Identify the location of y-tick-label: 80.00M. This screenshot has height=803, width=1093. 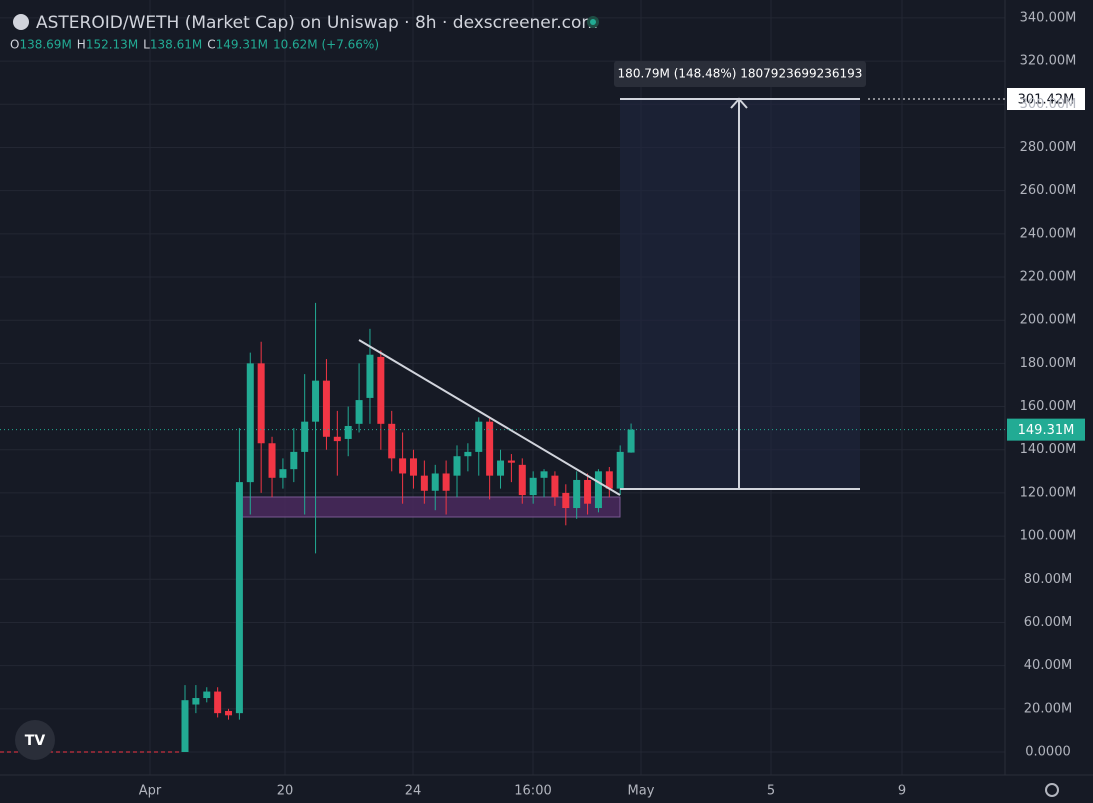
(1048, 579).